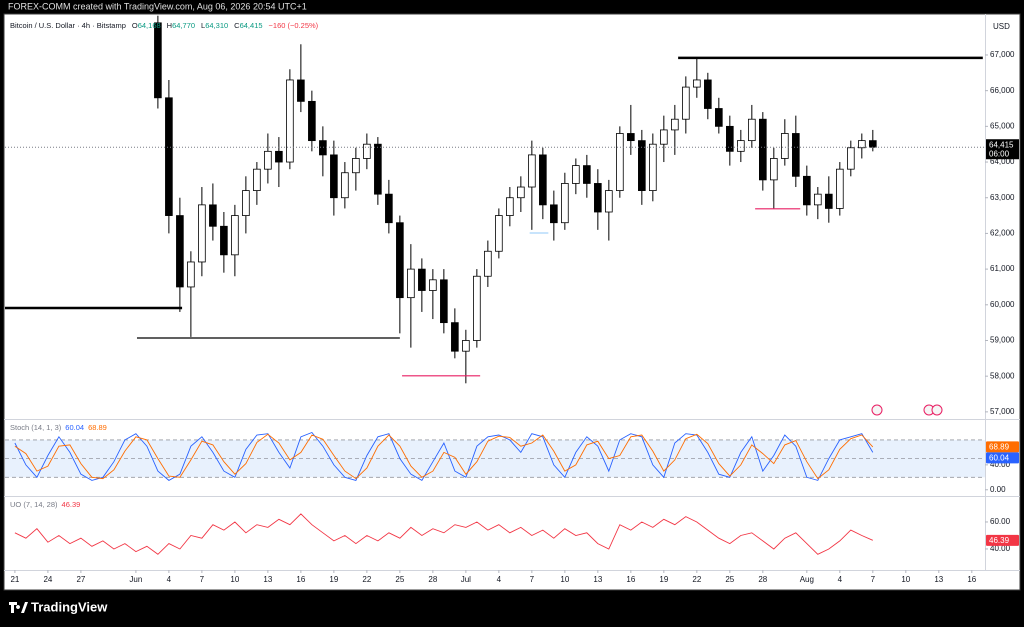 This screenshot has height=627, width=1024. Describe the element at coordinates (135, 579) in the screenshot. I see `x-tick-label: Jun` at that location.